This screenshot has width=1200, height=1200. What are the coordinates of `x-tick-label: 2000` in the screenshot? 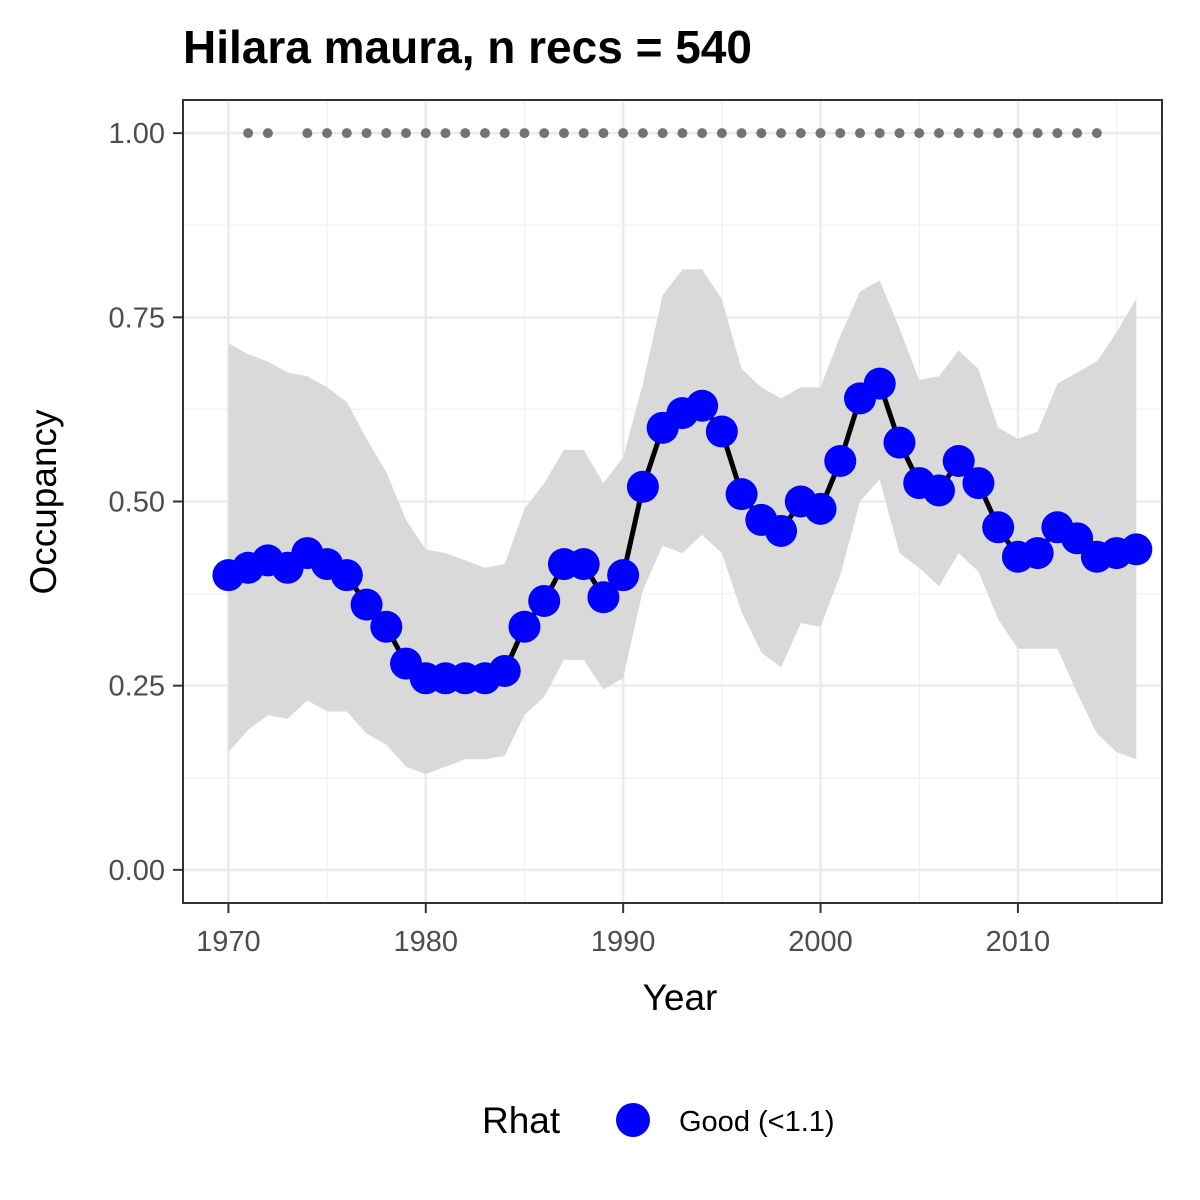 It's located at (820, 942).